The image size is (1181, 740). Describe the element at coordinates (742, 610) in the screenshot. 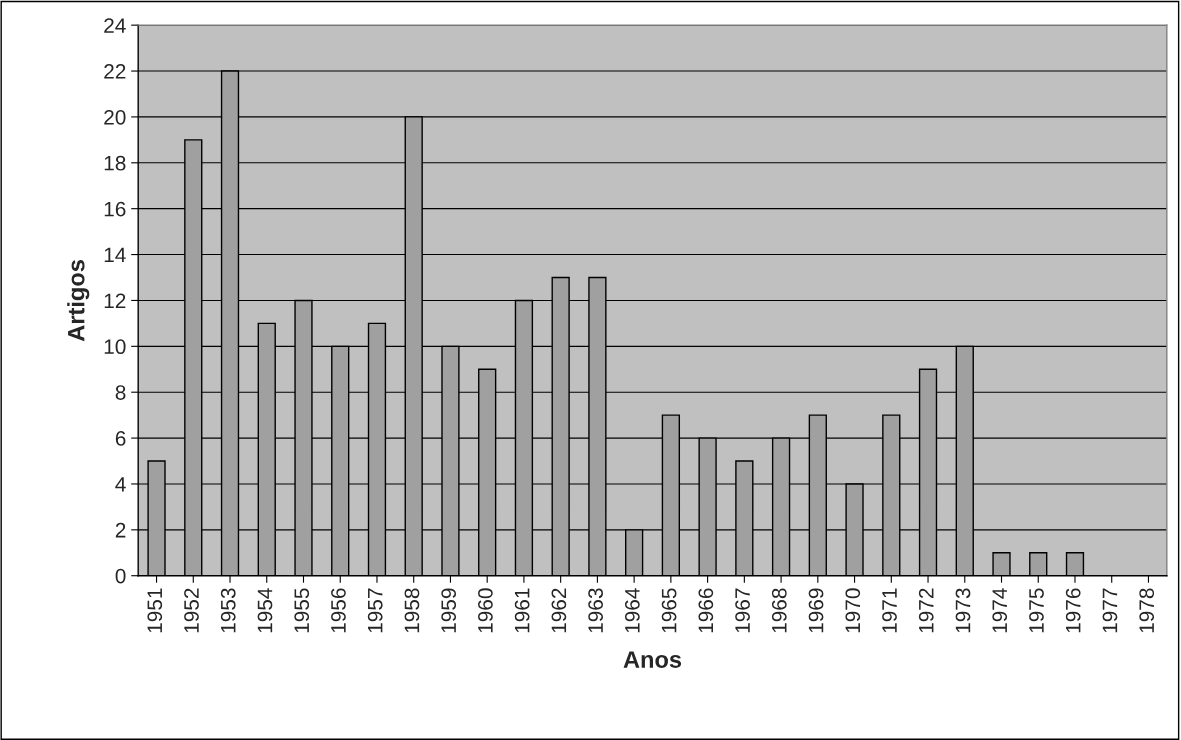

I see `x-tick-label: 1967` at that location.